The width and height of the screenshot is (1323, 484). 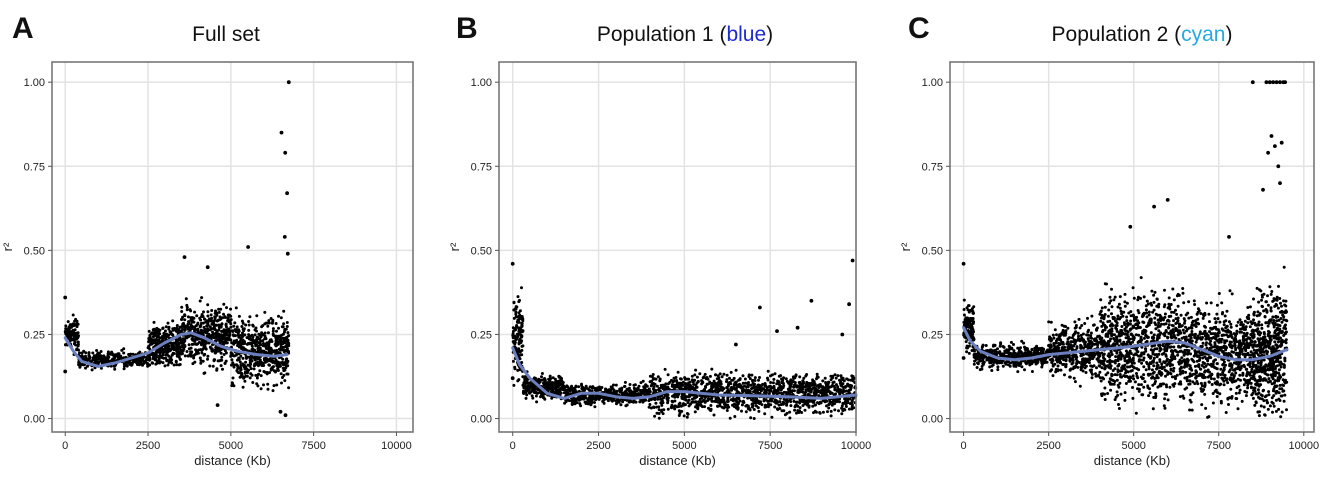 What do you see at coordinates (148, 446) in the screenshot?
I see `x-tick-label: 2500` at bounding box center [148, 446].